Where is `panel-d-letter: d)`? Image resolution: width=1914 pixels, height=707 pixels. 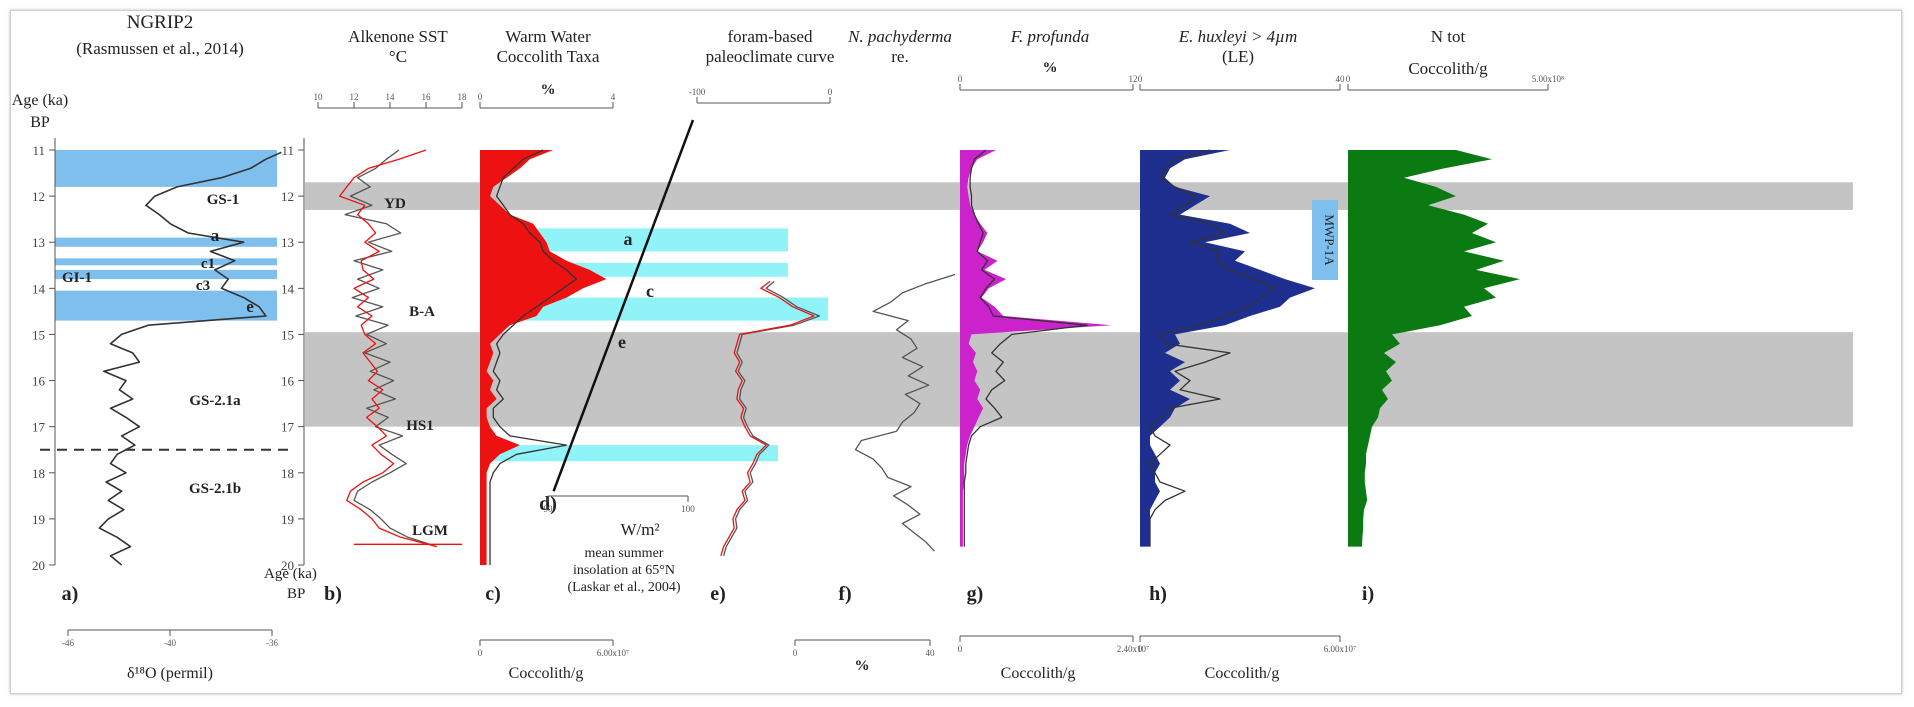 panel-d-letter: d) is located at coordinates (548, 504).